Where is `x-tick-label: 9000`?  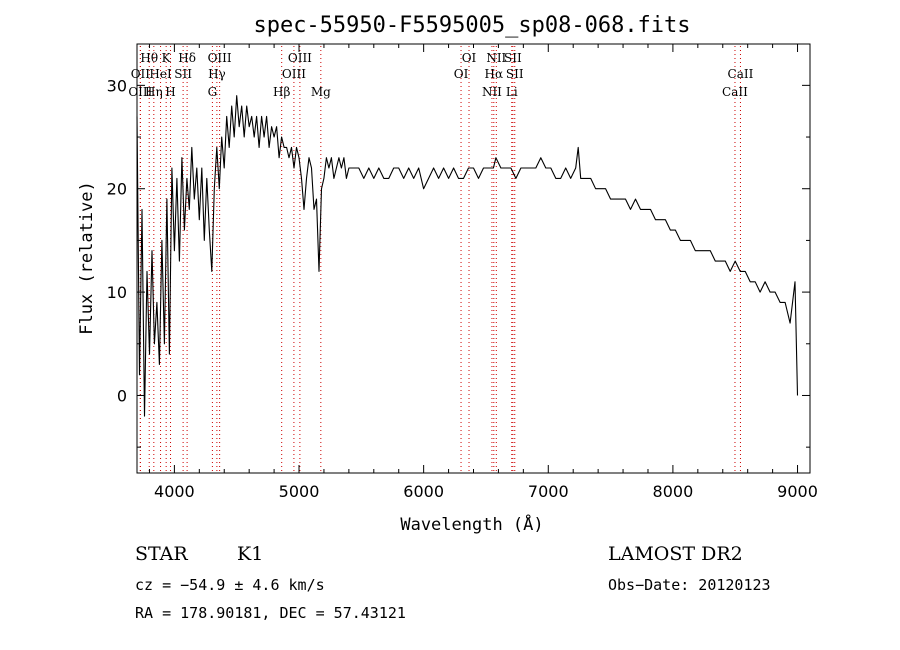
x-tick-label: 9000 is located at coordinates (797, 491).